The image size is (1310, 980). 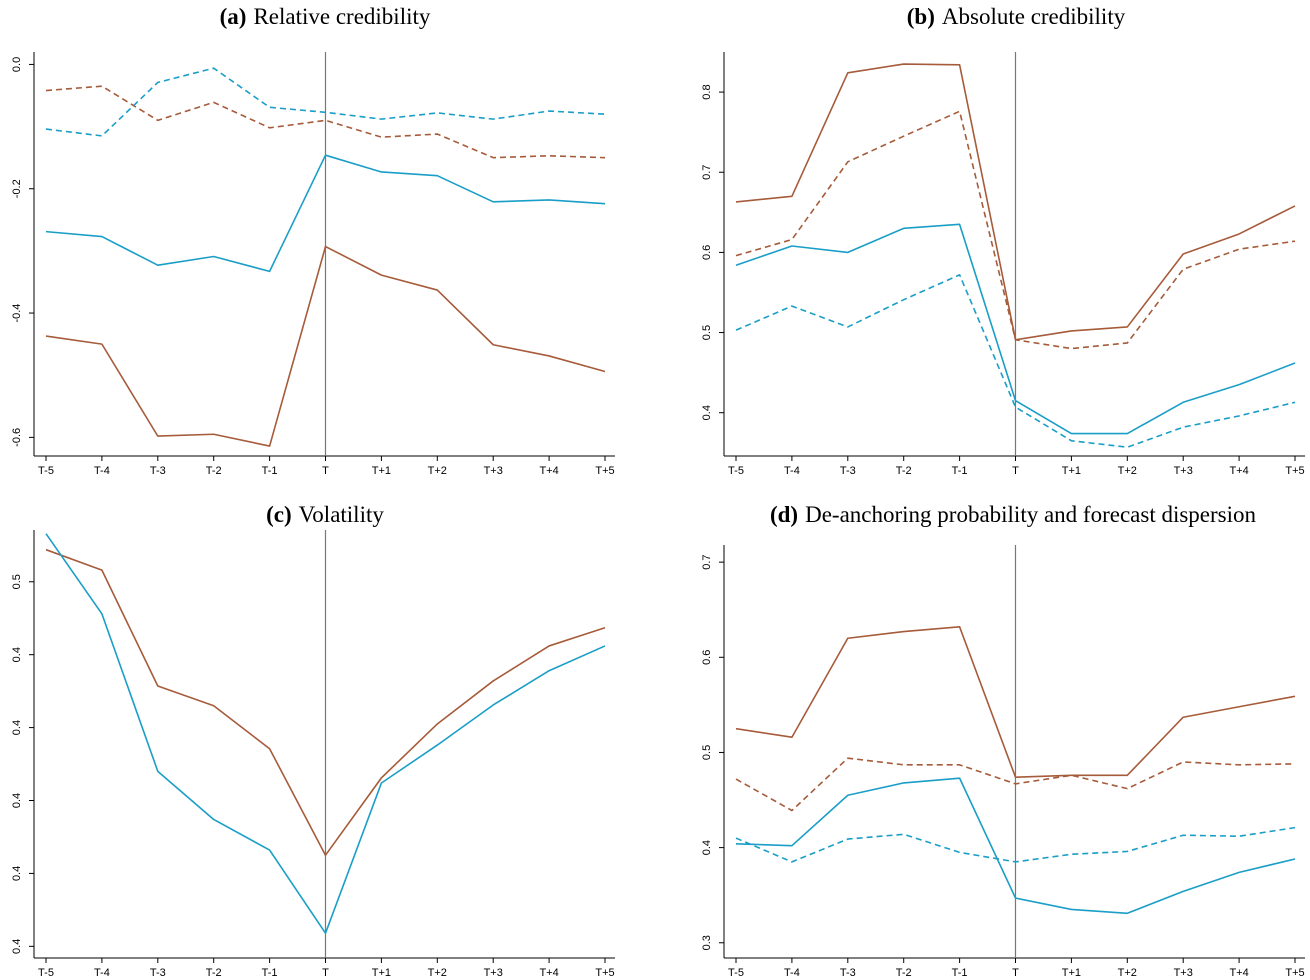 What do you see at coordinates (921, 16) in the screenshot?
I see `panel-label: (b)` at bounding box center [921, 16].